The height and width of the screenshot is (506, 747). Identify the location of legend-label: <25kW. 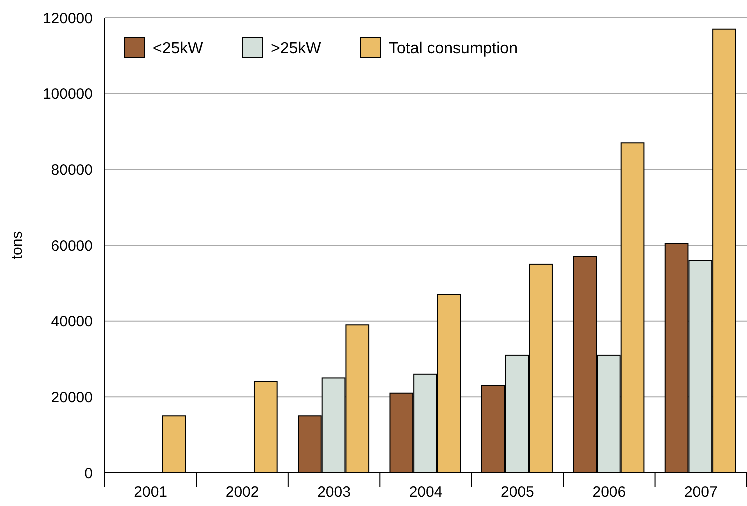
(178, 49).